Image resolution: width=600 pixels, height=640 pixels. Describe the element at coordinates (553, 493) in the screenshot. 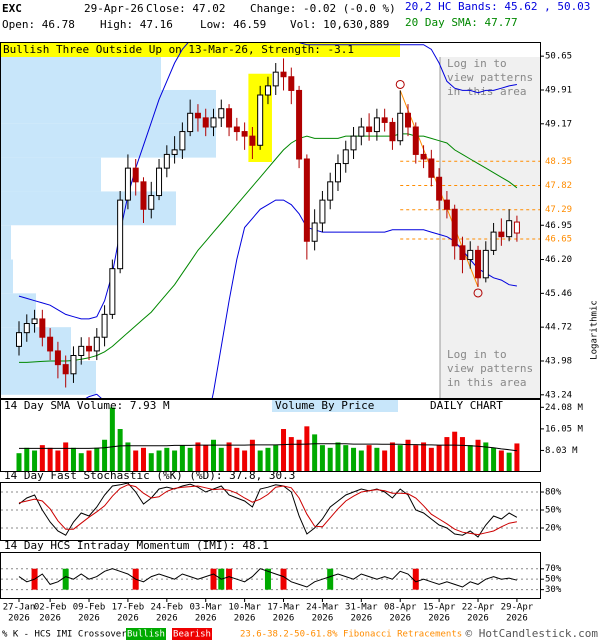

I see `y-tick-label: 80%` at that location.